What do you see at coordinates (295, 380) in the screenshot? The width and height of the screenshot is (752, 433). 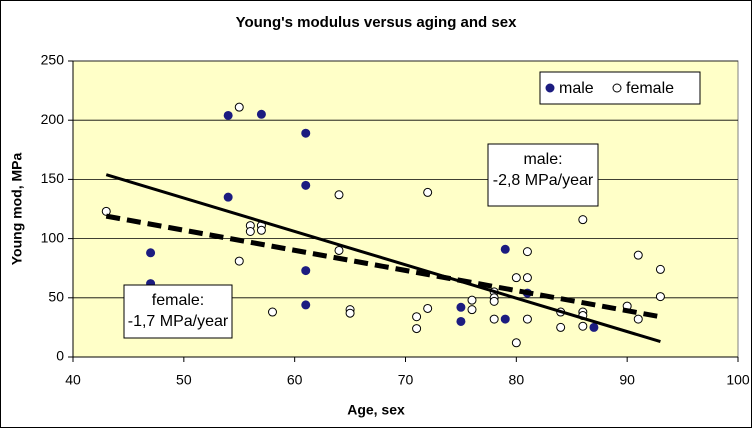 I see `x-tick-label: 60` at bounding box center [295, 380].